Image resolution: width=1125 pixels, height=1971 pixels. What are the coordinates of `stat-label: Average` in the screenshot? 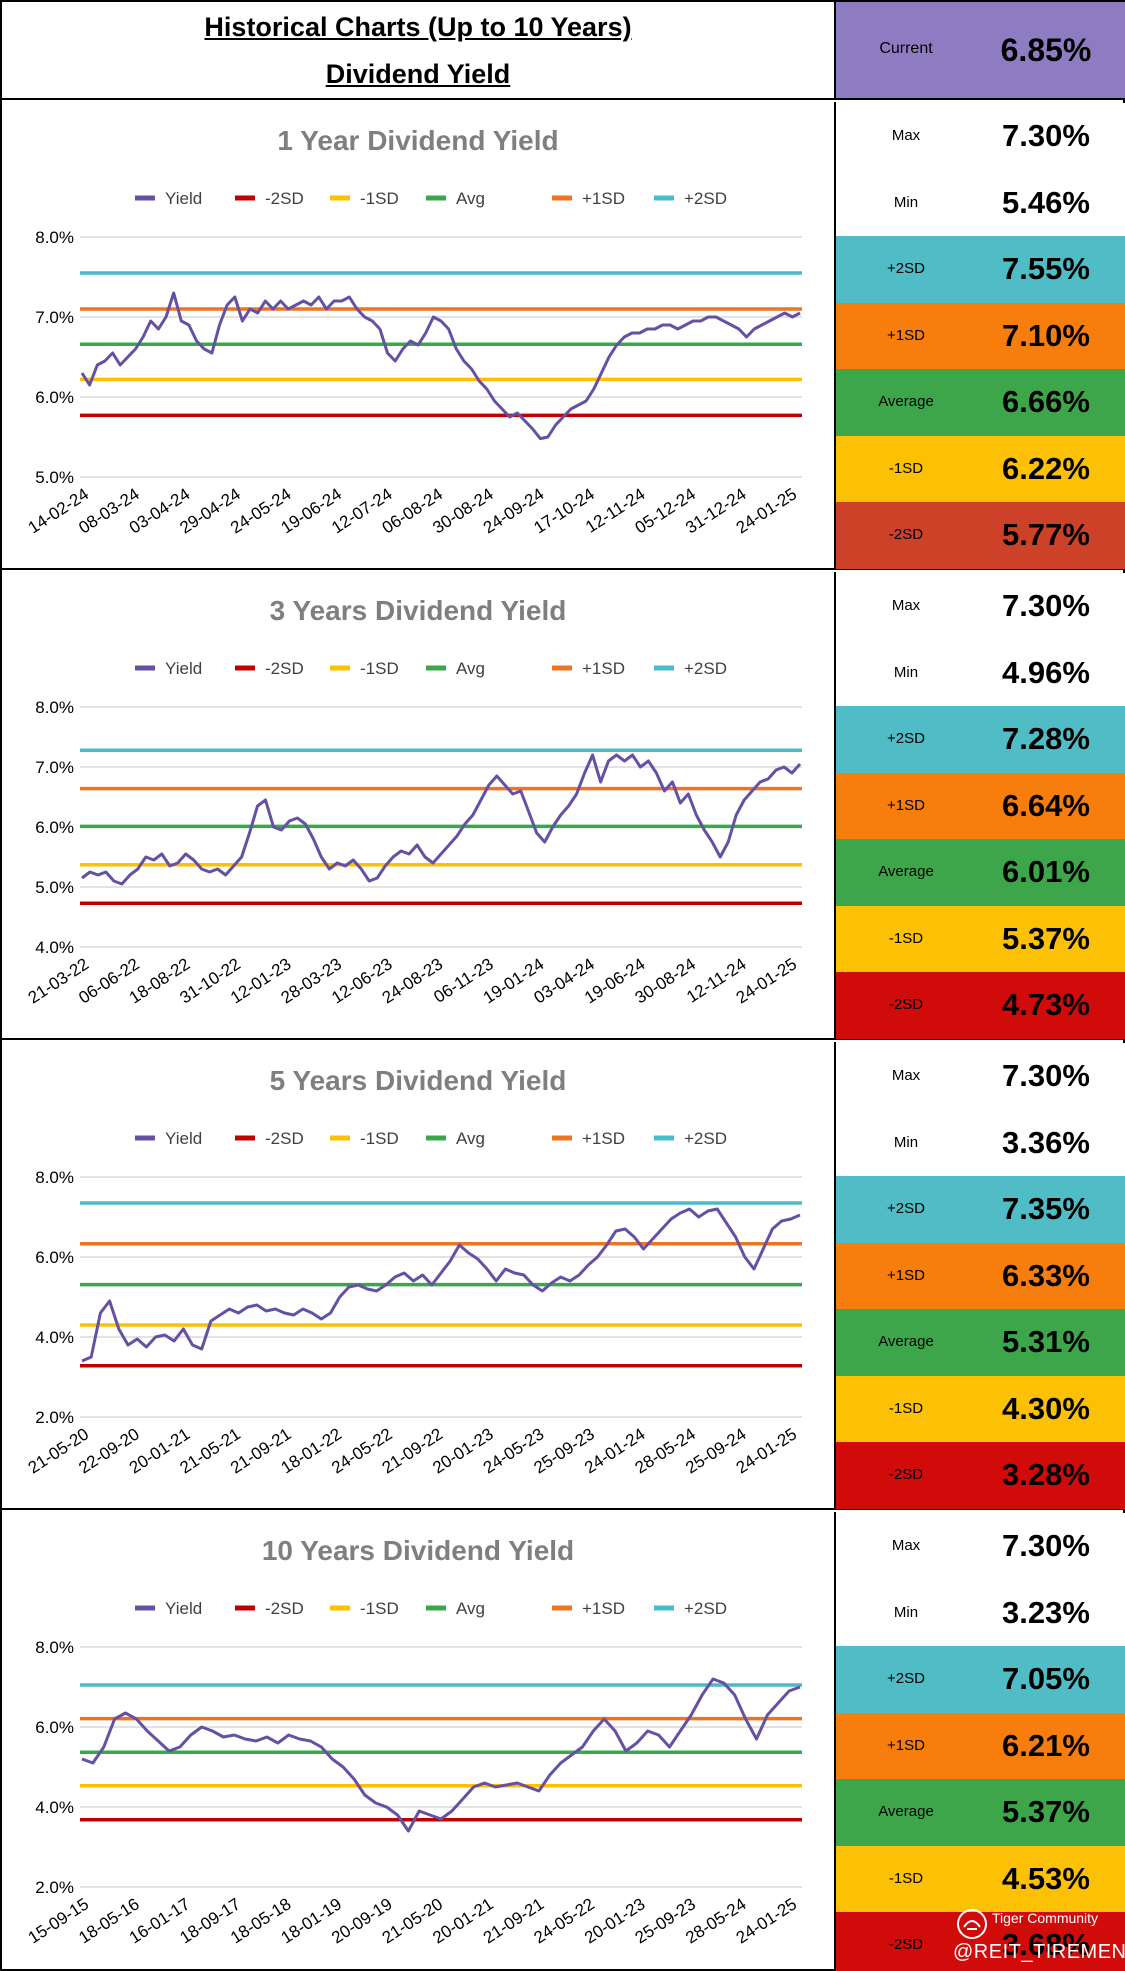 It's located at (906, 401).